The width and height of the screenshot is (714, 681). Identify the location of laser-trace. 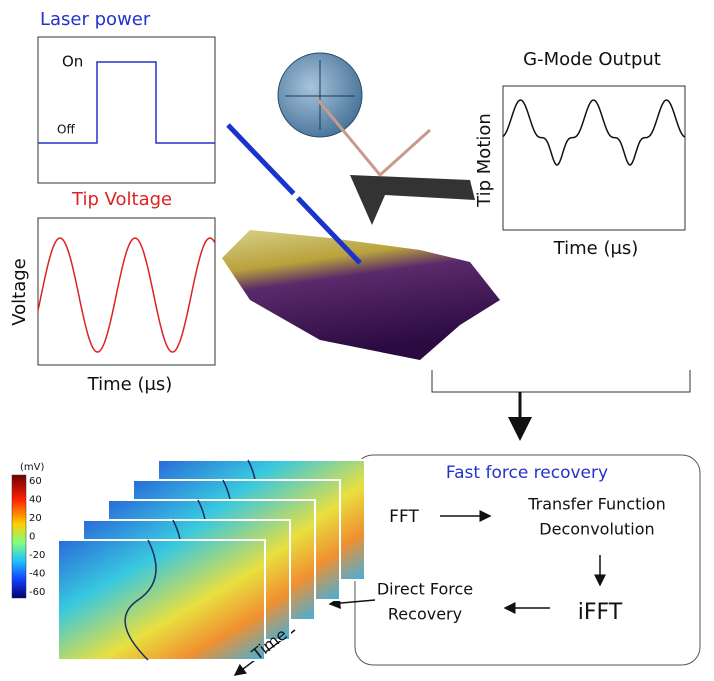
(126, 102).